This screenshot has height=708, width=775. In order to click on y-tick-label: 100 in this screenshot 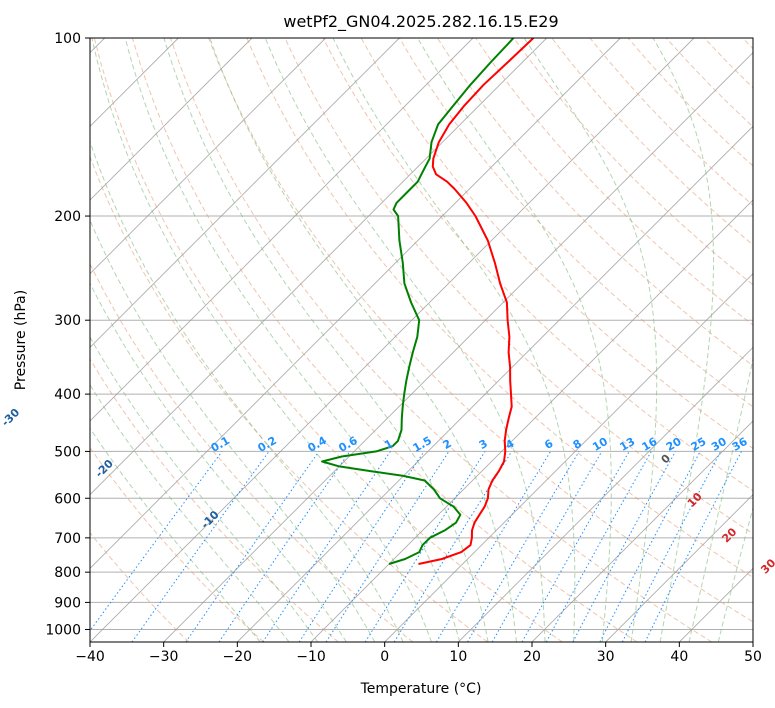, I will do `click(67, 39)`.